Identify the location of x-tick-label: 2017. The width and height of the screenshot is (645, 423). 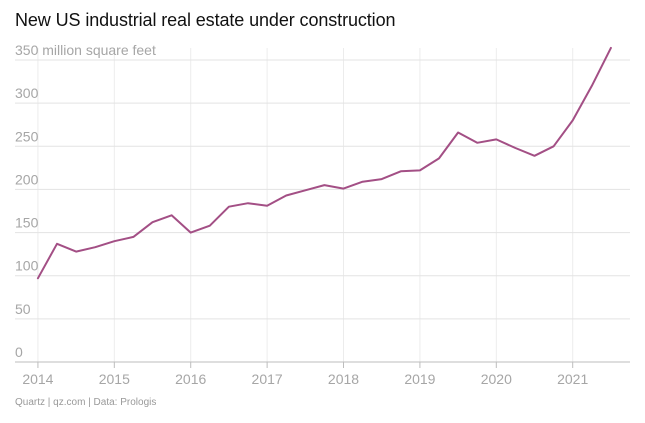
(267, 379).